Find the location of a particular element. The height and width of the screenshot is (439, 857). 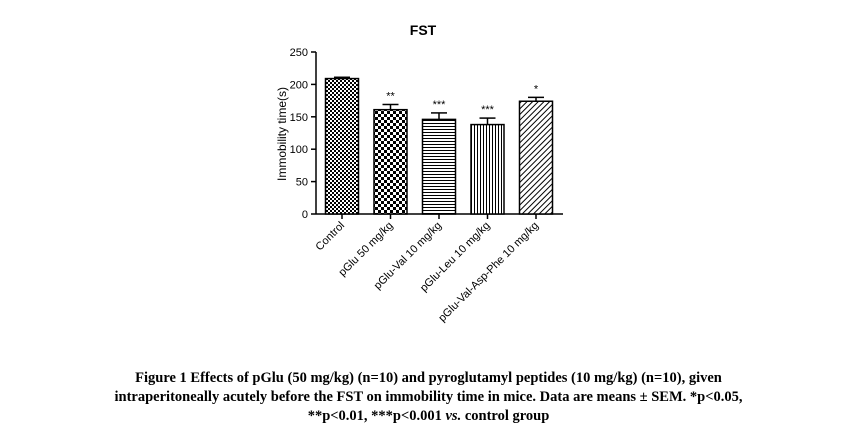

category-label-0: Control is located at coordinates (331, 237).